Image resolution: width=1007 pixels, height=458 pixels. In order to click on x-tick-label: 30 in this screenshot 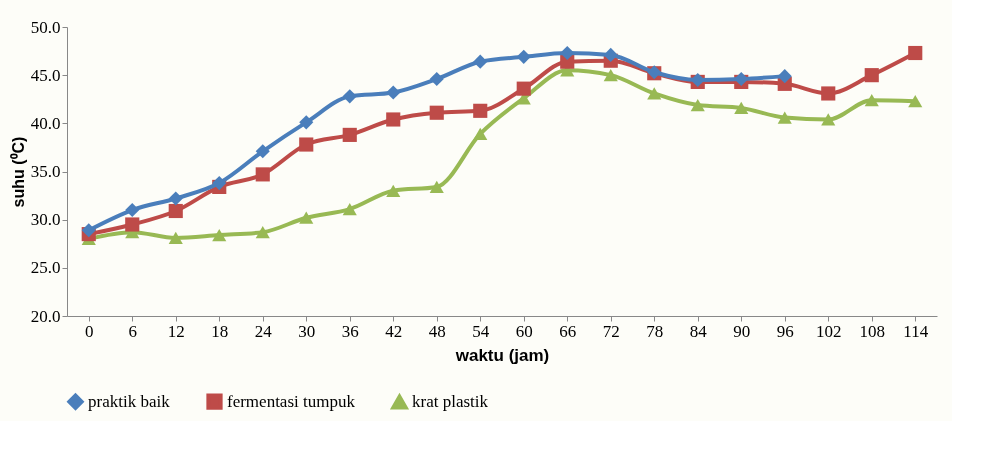, I will do `click(307, 331)`.